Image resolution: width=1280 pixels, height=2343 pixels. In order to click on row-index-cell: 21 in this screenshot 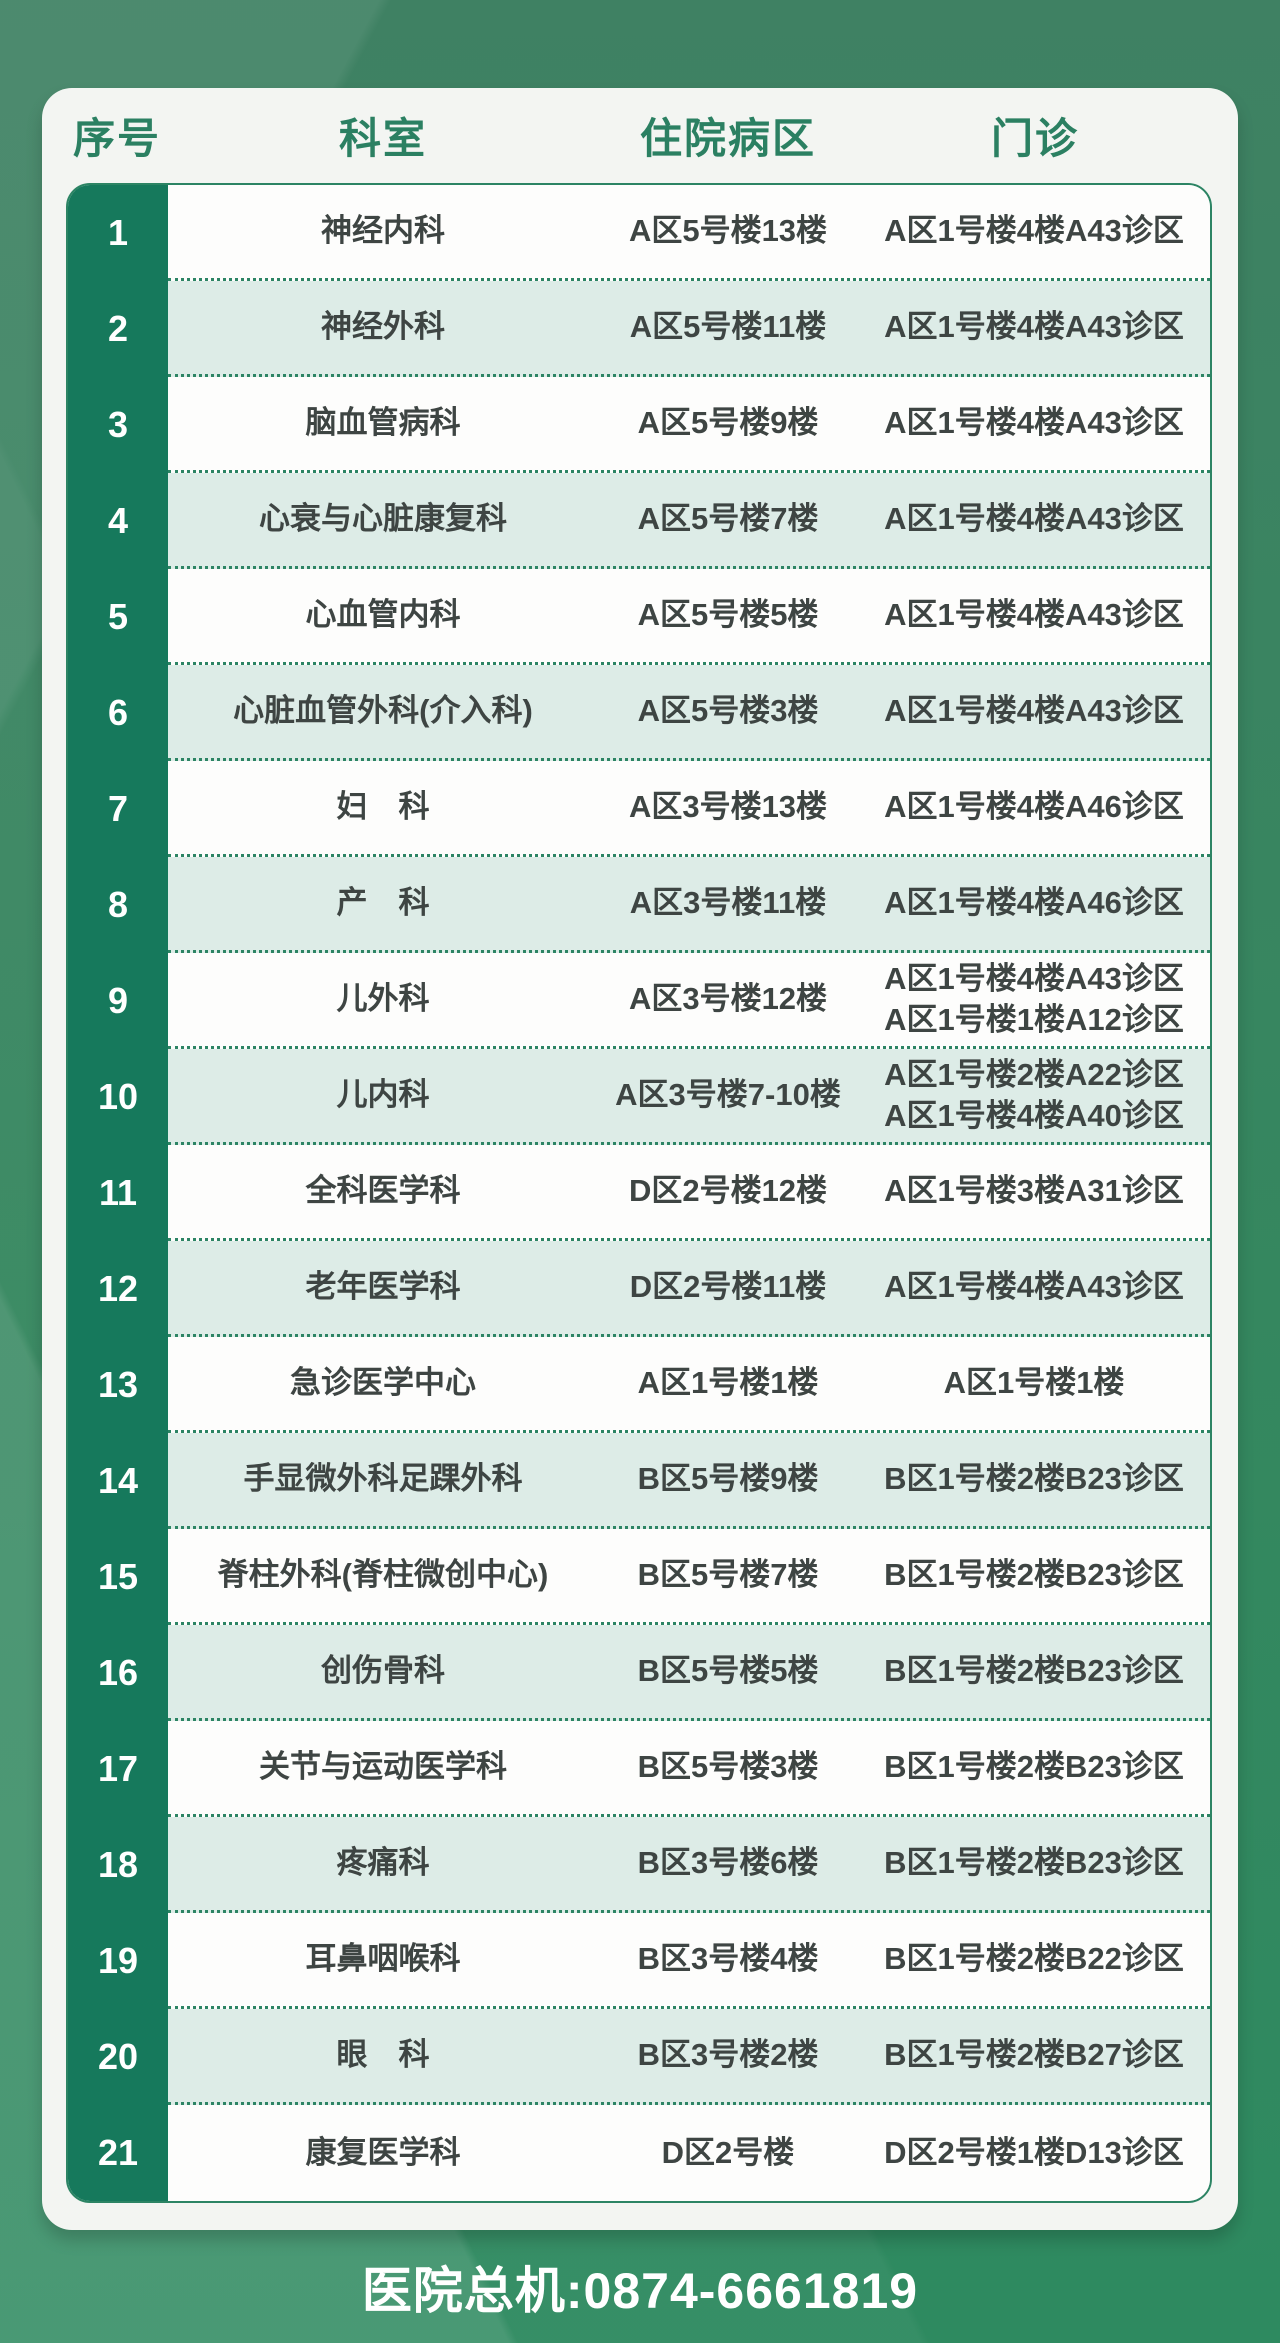, I will do `click(118, 2153)`.